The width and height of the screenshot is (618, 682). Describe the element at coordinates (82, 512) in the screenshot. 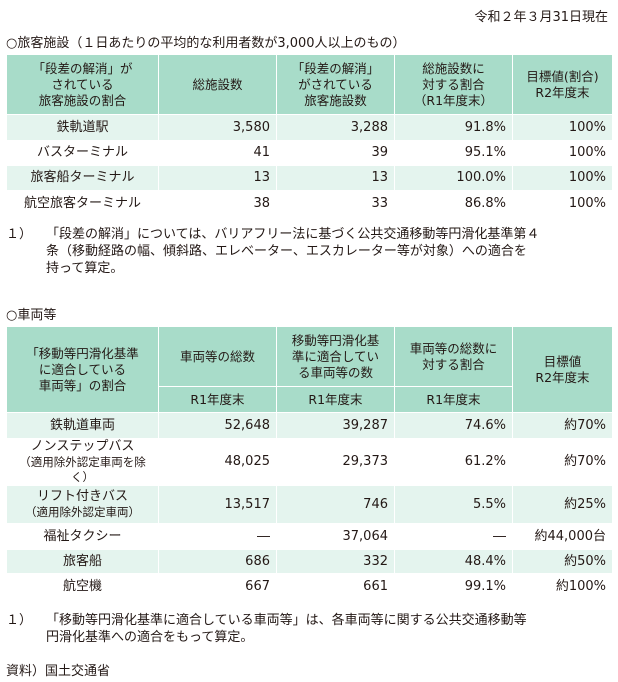

I see `row-label-sub: （適用除外認定車両）` at that location.